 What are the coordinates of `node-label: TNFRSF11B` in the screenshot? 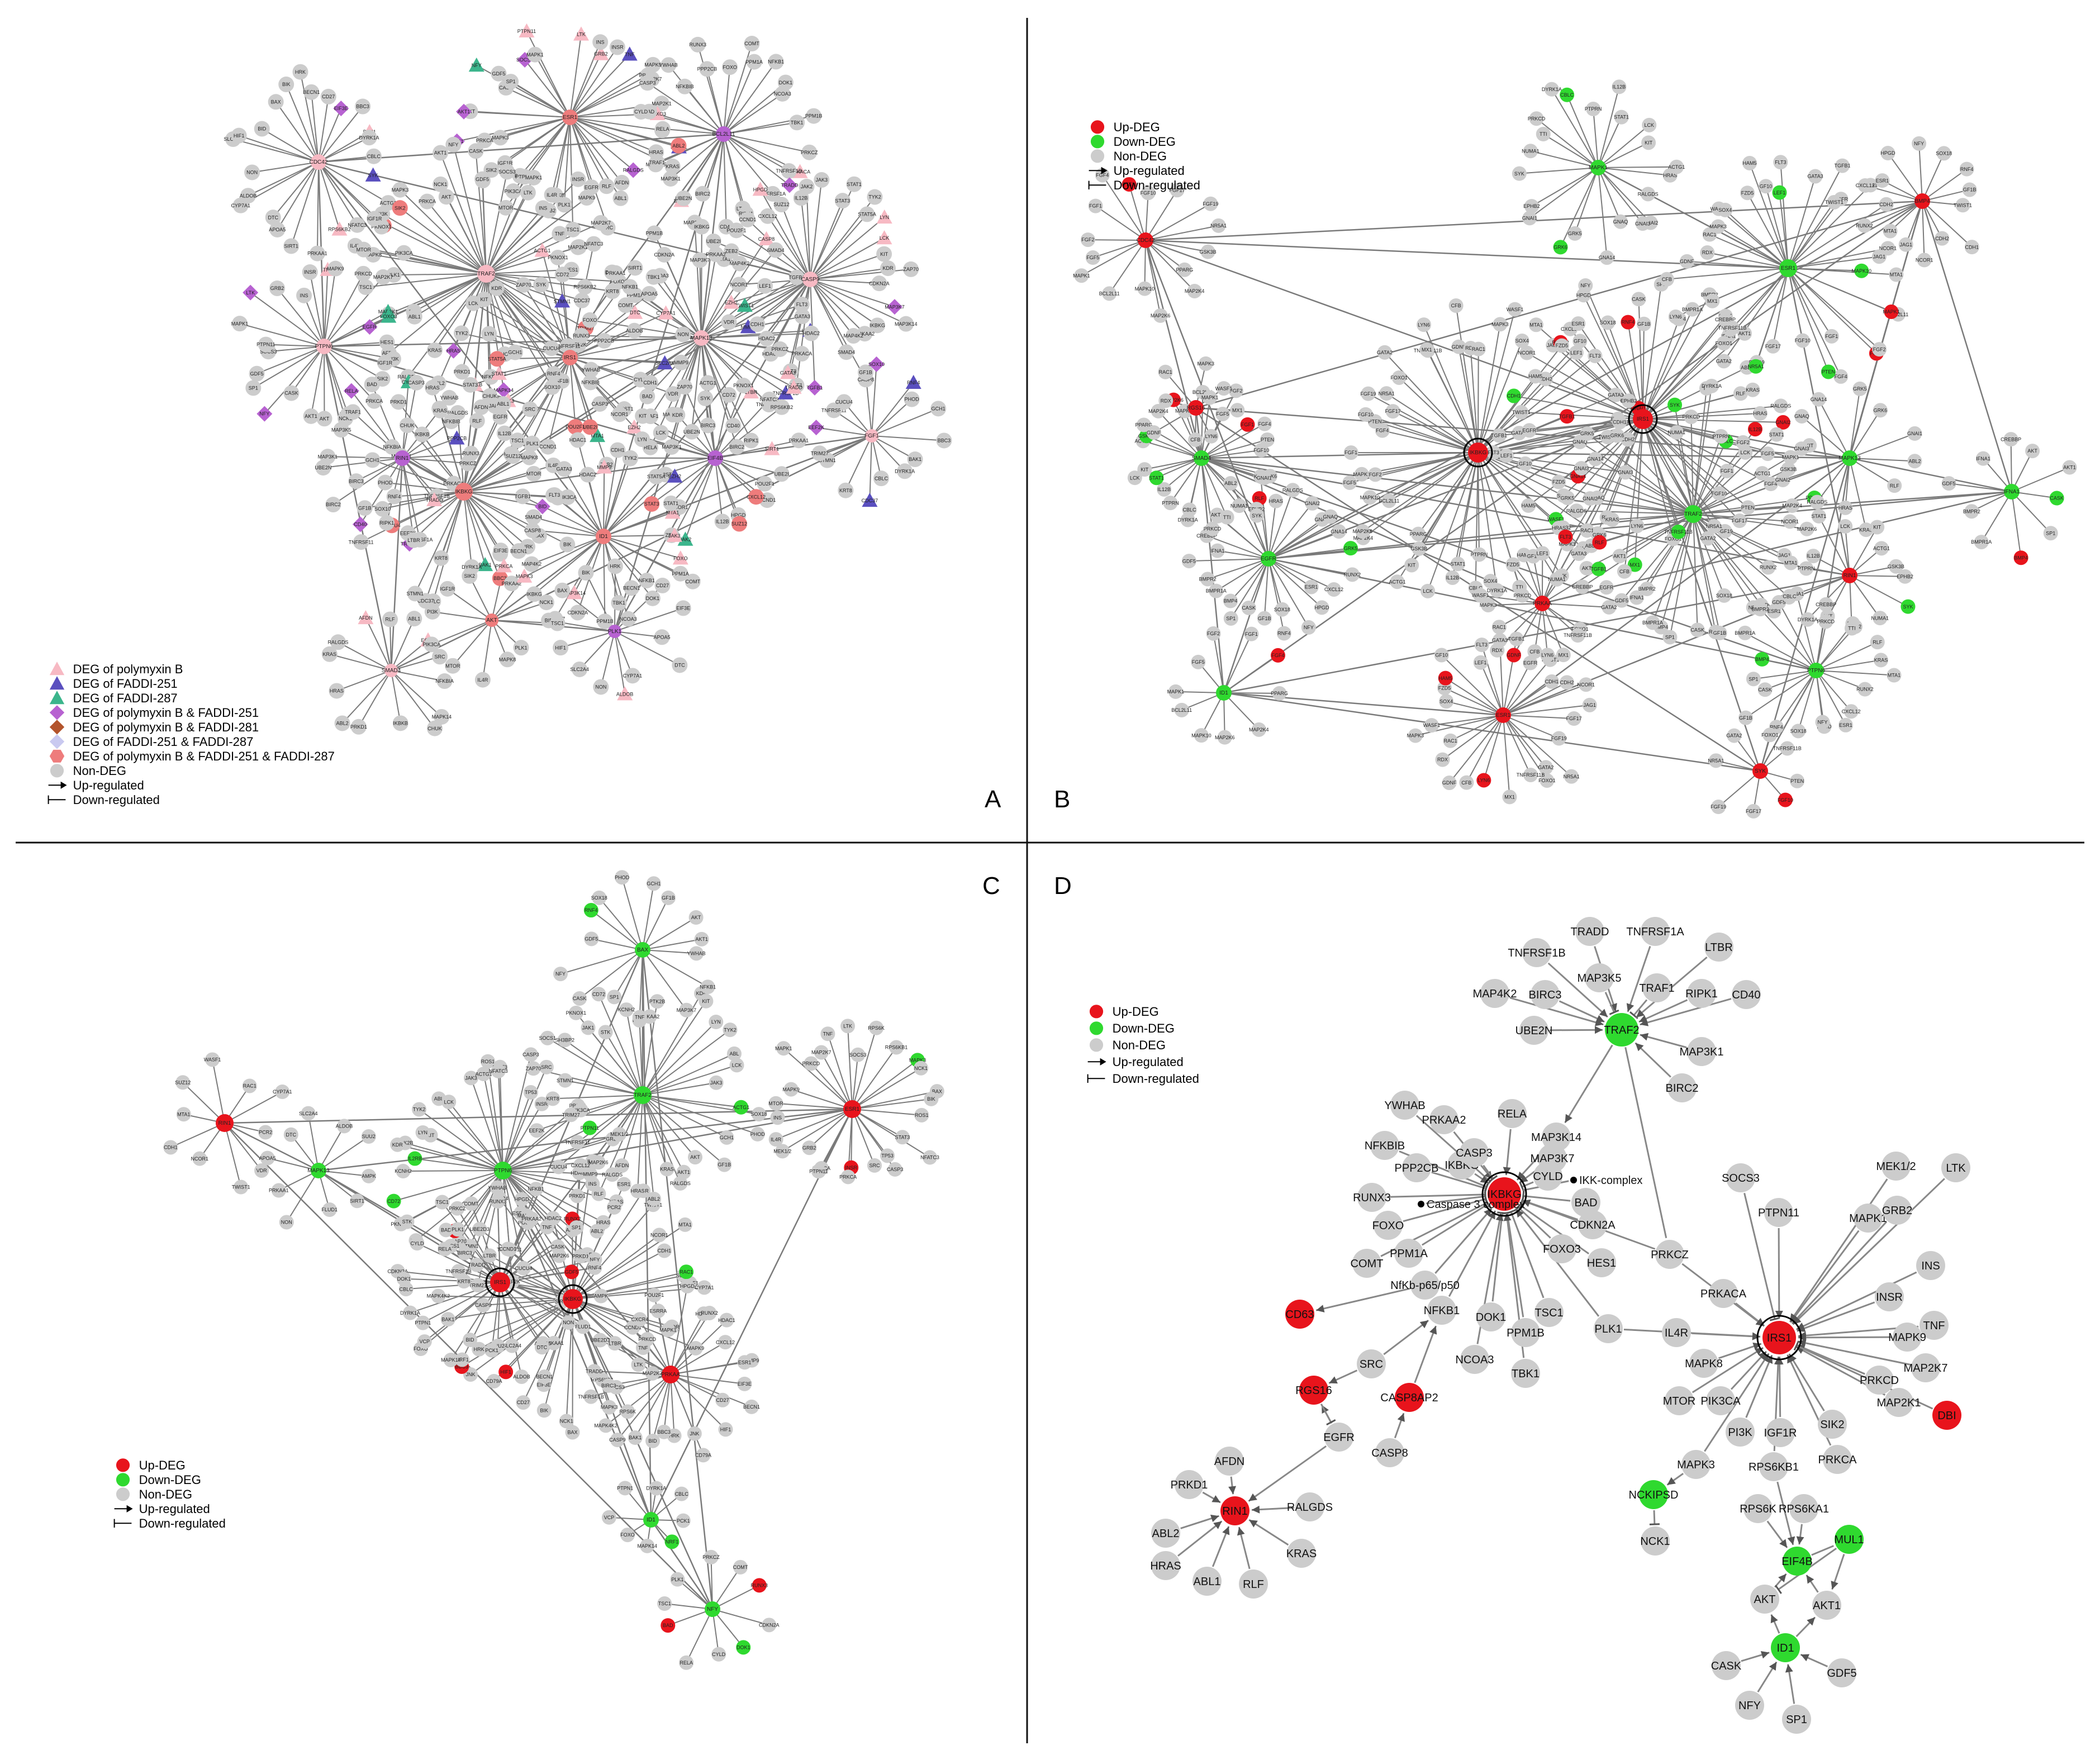 It's located at (1578, 635).